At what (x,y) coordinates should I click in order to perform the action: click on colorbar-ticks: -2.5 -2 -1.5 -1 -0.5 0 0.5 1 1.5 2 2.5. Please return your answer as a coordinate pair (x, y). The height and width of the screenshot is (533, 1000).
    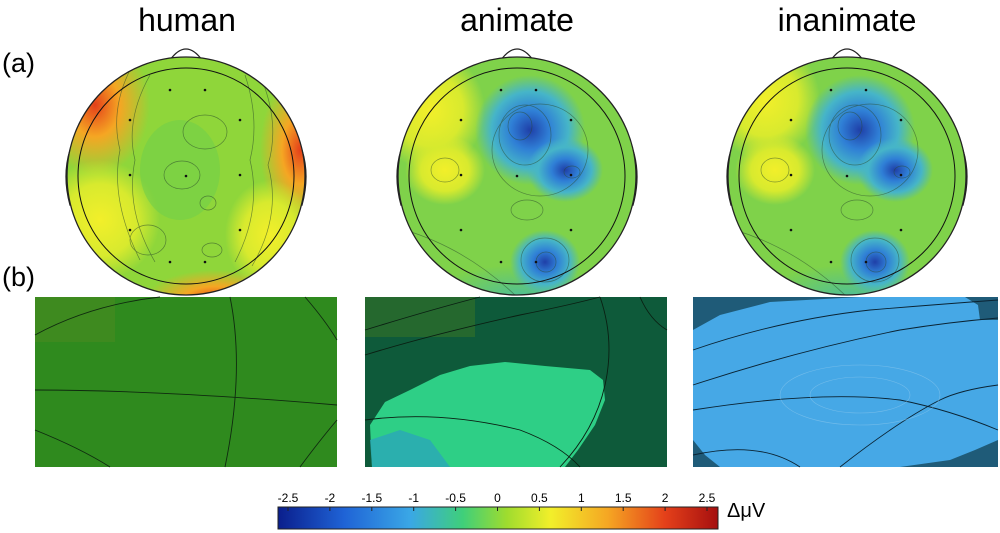
    Looking at the image, I should click on (497, 501).